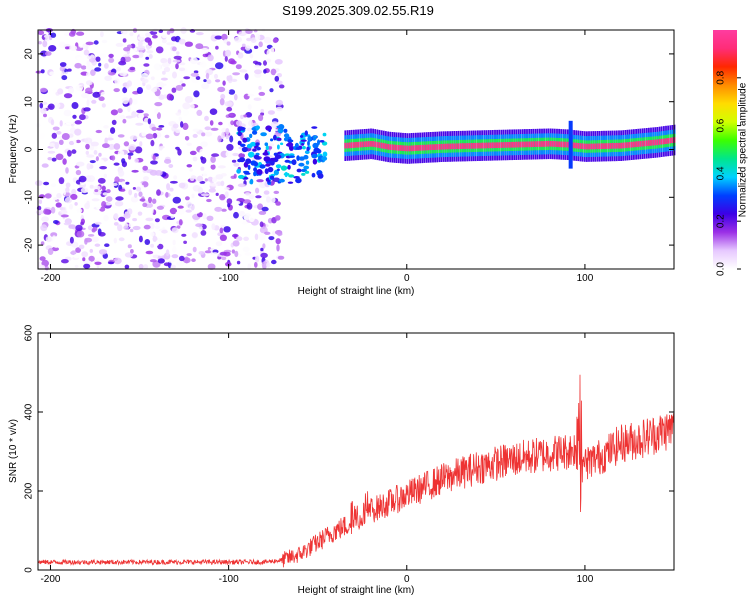 The height and width of the screenshot is (600, 750). Describe the element at coordinates (29, 332) in the screenshot. I see `y-tick-label: 600` at that location.